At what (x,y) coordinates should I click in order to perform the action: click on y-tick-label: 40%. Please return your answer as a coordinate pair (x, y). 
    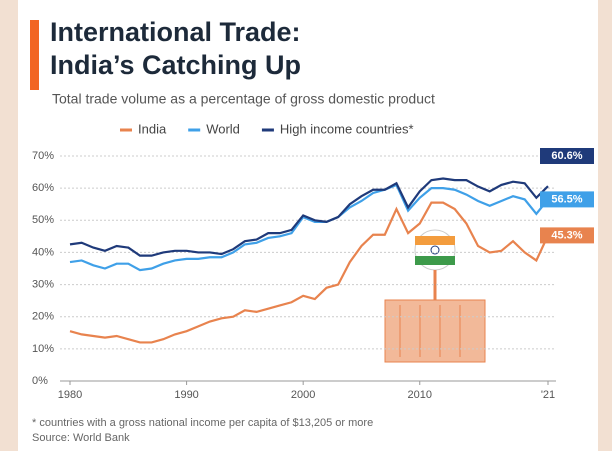
    Looking at the image, I should click on (43, 252).